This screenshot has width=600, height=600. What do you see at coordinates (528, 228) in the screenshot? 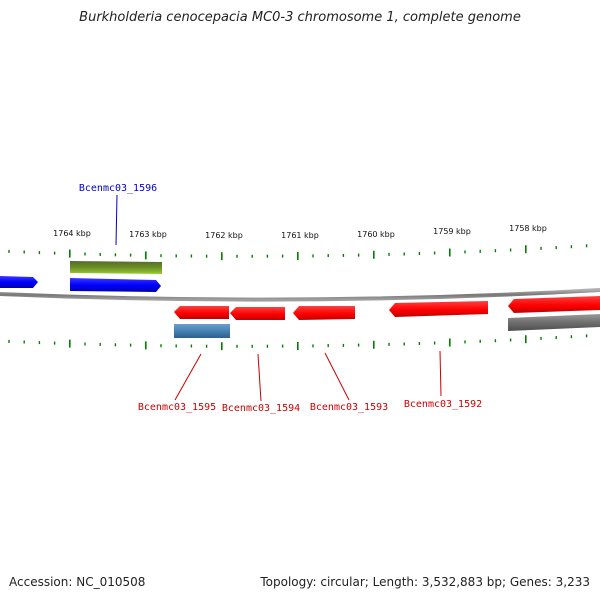
I see `scale-label: 1758 kbp` at bounding box center [528, 228].